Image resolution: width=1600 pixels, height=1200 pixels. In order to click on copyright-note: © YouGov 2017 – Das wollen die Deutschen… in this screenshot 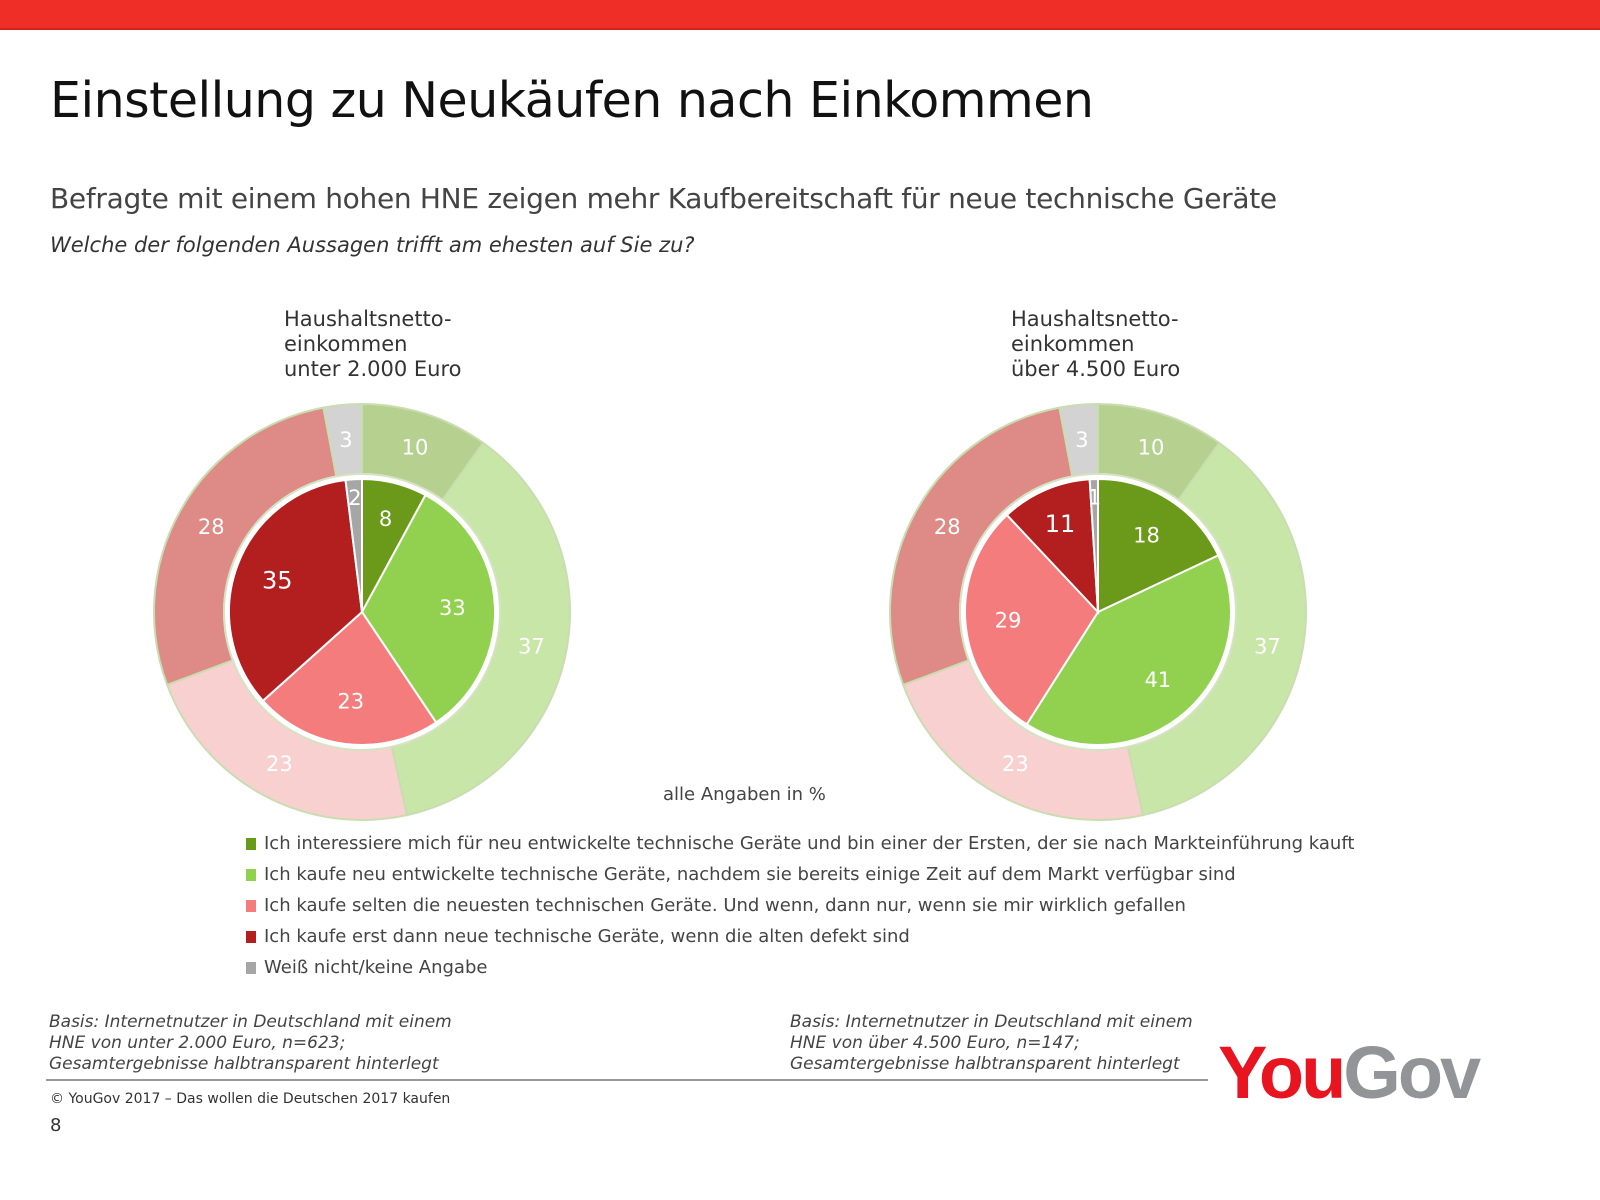, I will do `click(250, 1099)`.